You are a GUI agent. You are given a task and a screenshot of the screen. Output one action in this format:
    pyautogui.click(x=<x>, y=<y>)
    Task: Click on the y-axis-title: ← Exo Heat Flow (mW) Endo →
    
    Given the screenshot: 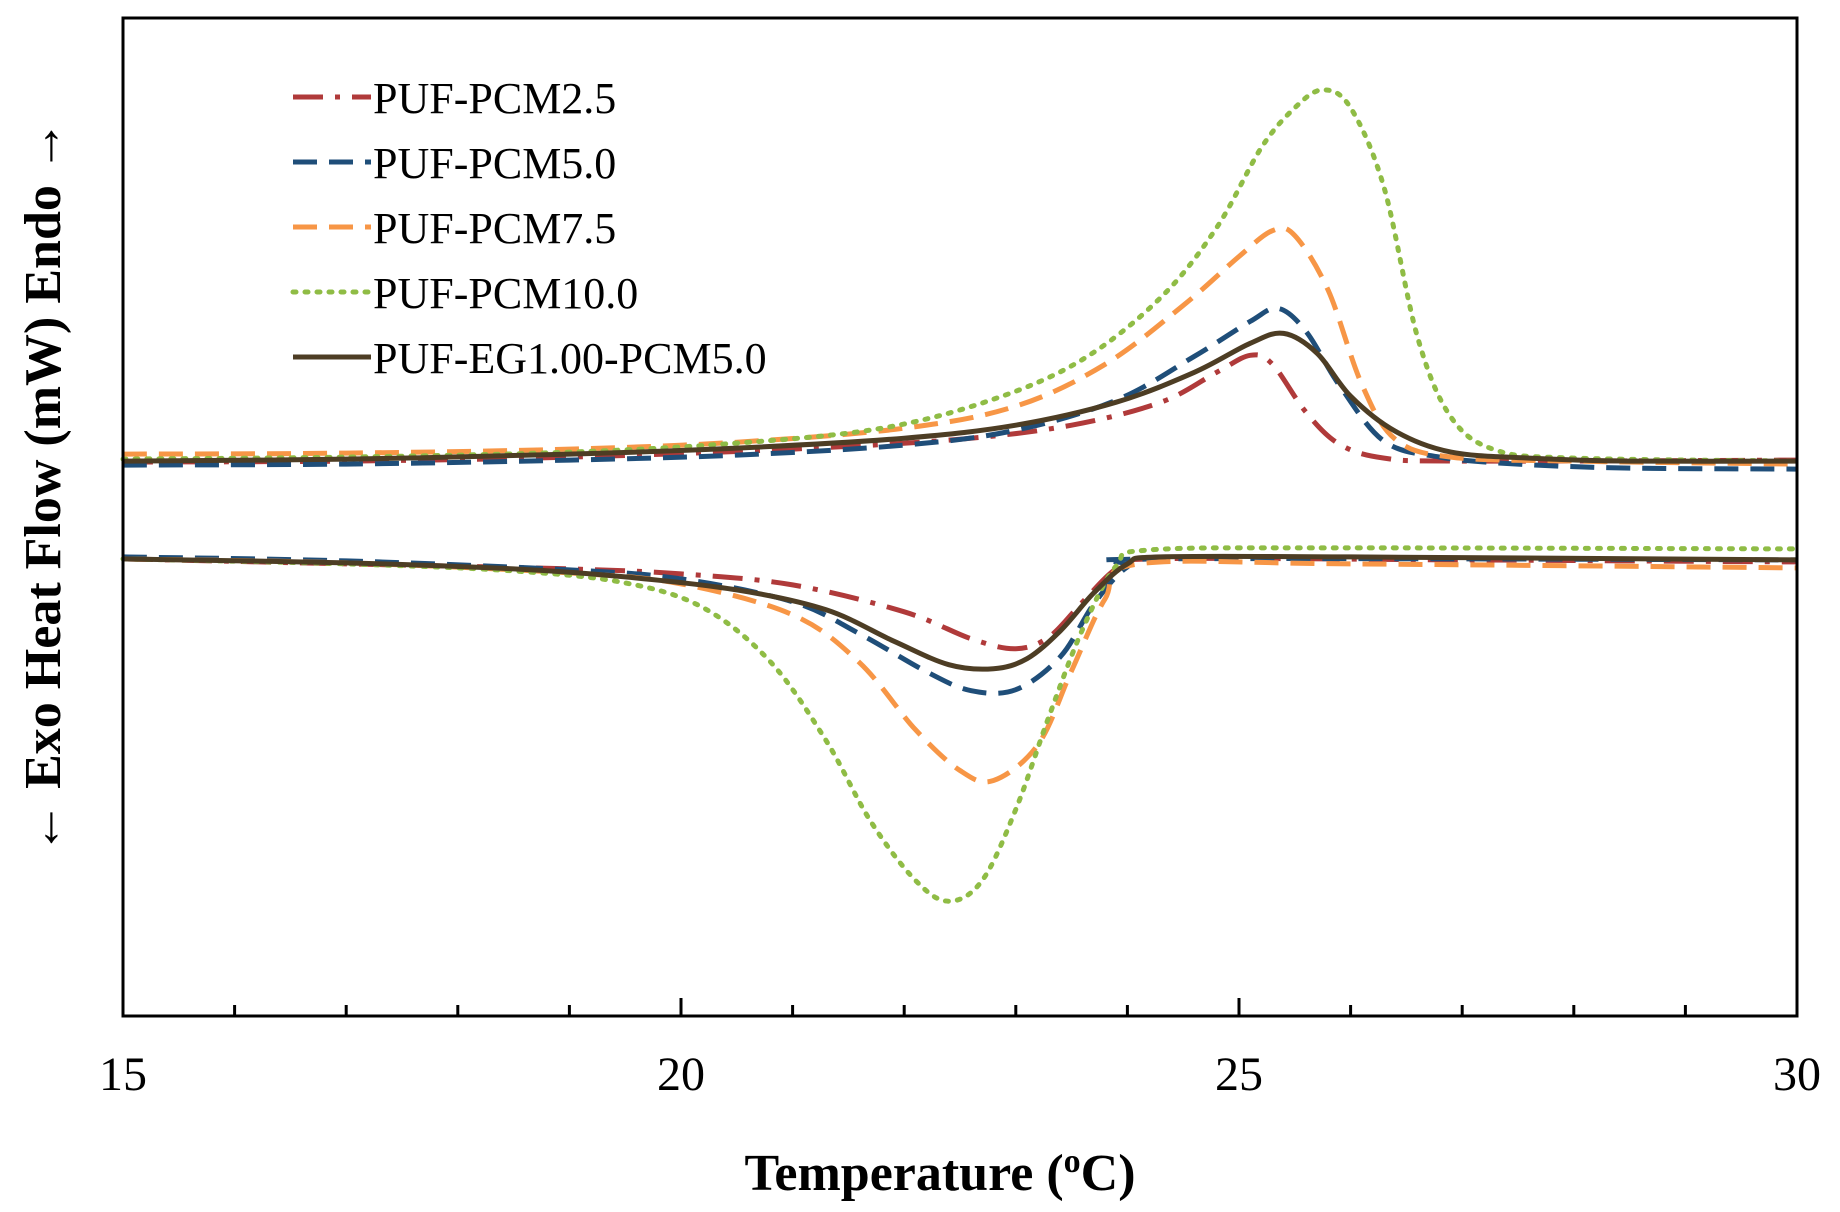 What is the action you would take?
    pyautogui.click(x=43, y=487)
    